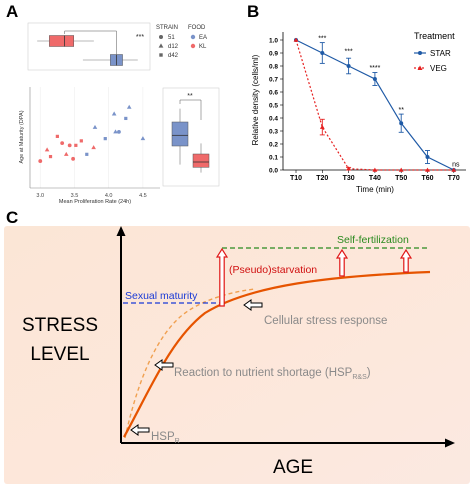 The width and height of the screenshot is (474, 486). I want to click on legend-star-label: STAR, so click(440, 53).